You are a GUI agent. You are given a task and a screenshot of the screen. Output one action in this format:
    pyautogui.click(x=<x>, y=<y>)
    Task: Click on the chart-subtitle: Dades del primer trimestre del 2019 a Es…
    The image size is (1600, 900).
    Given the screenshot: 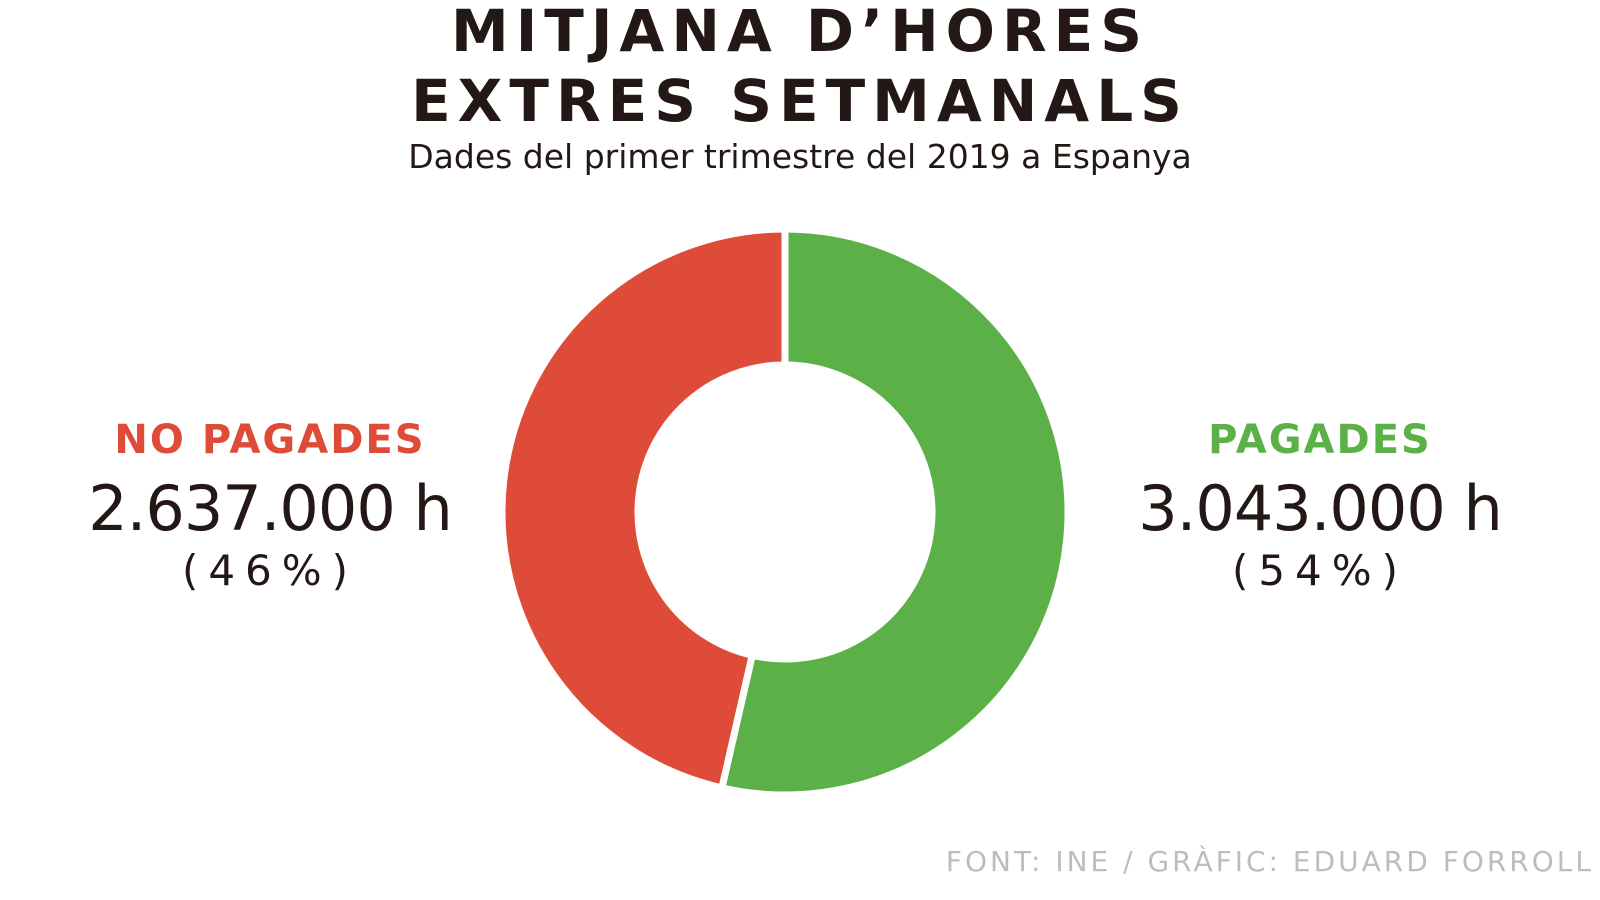 What is the action you would take?
    pyautogui.click(x=800, y=156)
    